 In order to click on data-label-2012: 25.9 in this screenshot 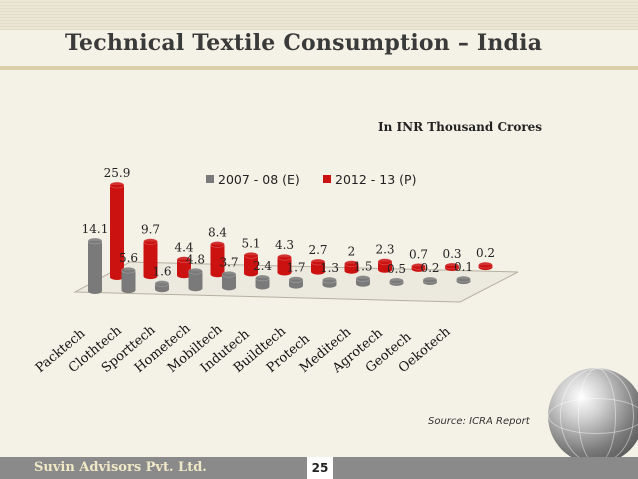, I will do `click(117, 173)`.